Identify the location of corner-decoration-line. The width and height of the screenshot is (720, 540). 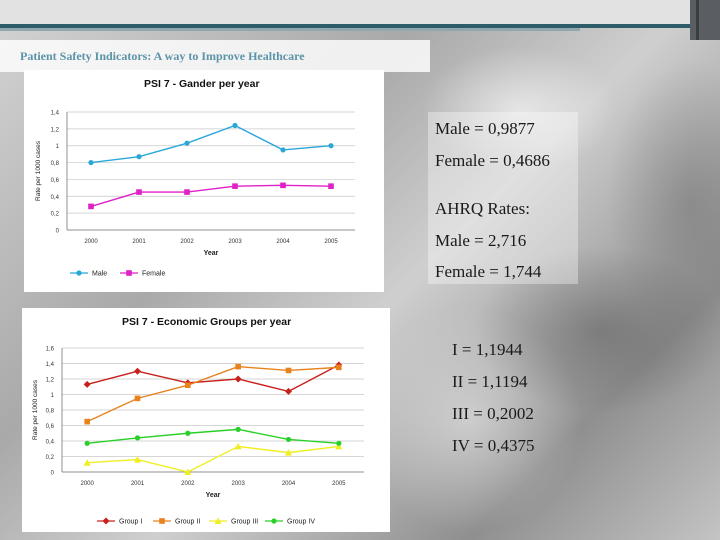
(697, 20).